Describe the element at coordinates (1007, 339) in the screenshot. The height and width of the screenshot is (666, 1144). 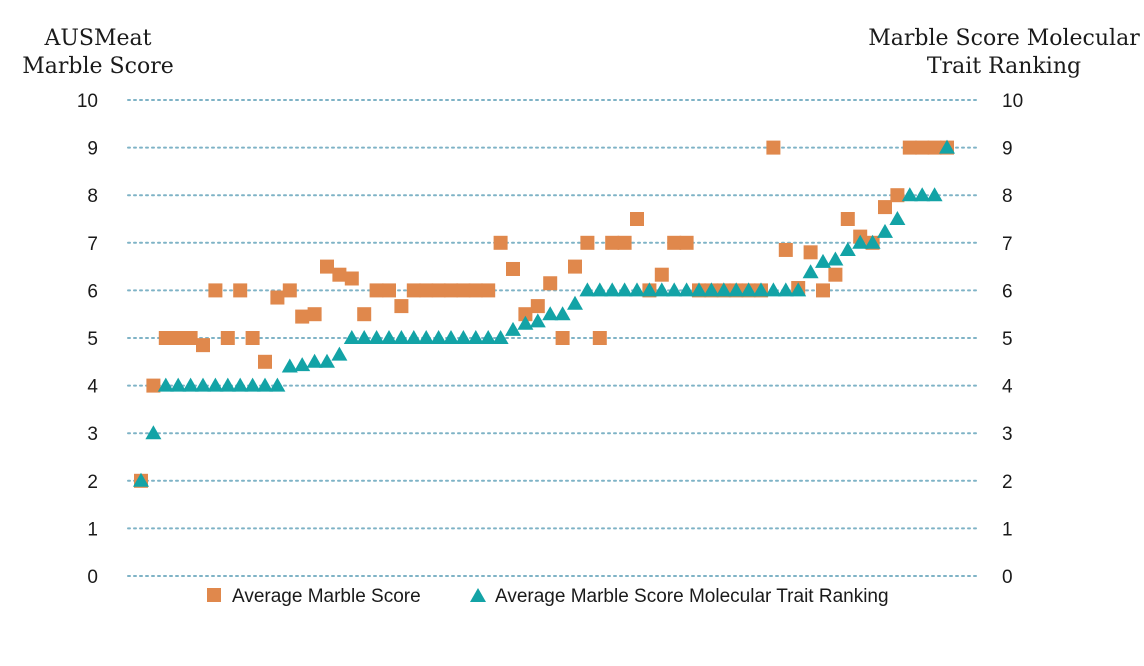
I see `right-tick-label-5: 5` at that location.